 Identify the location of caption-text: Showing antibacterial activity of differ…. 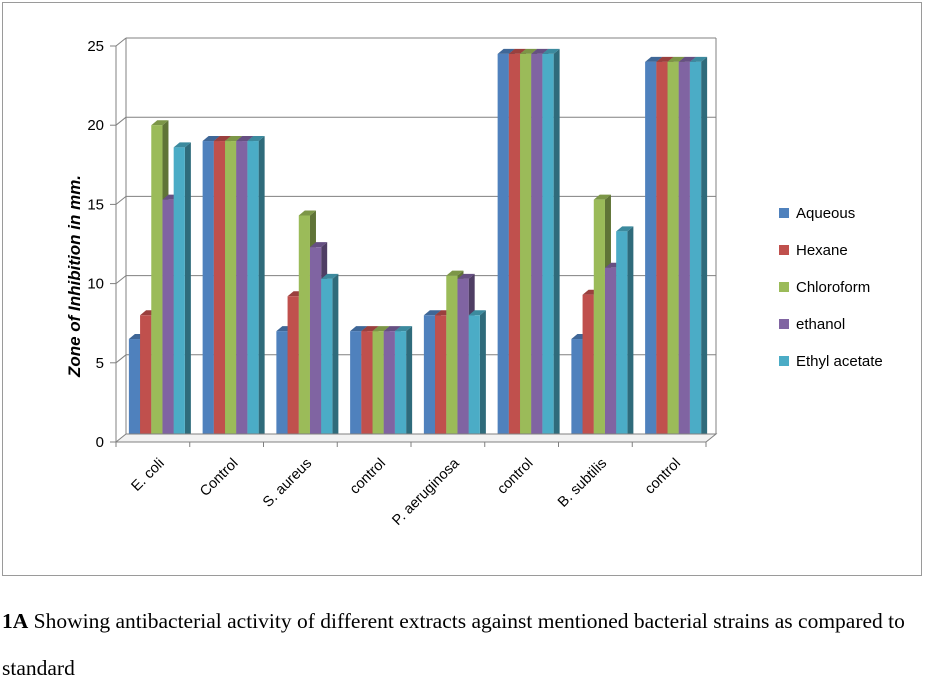
(453, 644).